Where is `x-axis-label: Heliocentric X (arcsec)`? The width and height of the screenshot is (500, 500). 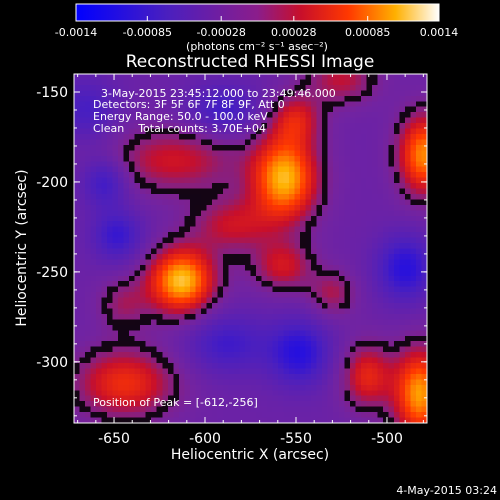
x-axis-label: Heliocentric X (arcsec) is located at coordinates (250, 455).